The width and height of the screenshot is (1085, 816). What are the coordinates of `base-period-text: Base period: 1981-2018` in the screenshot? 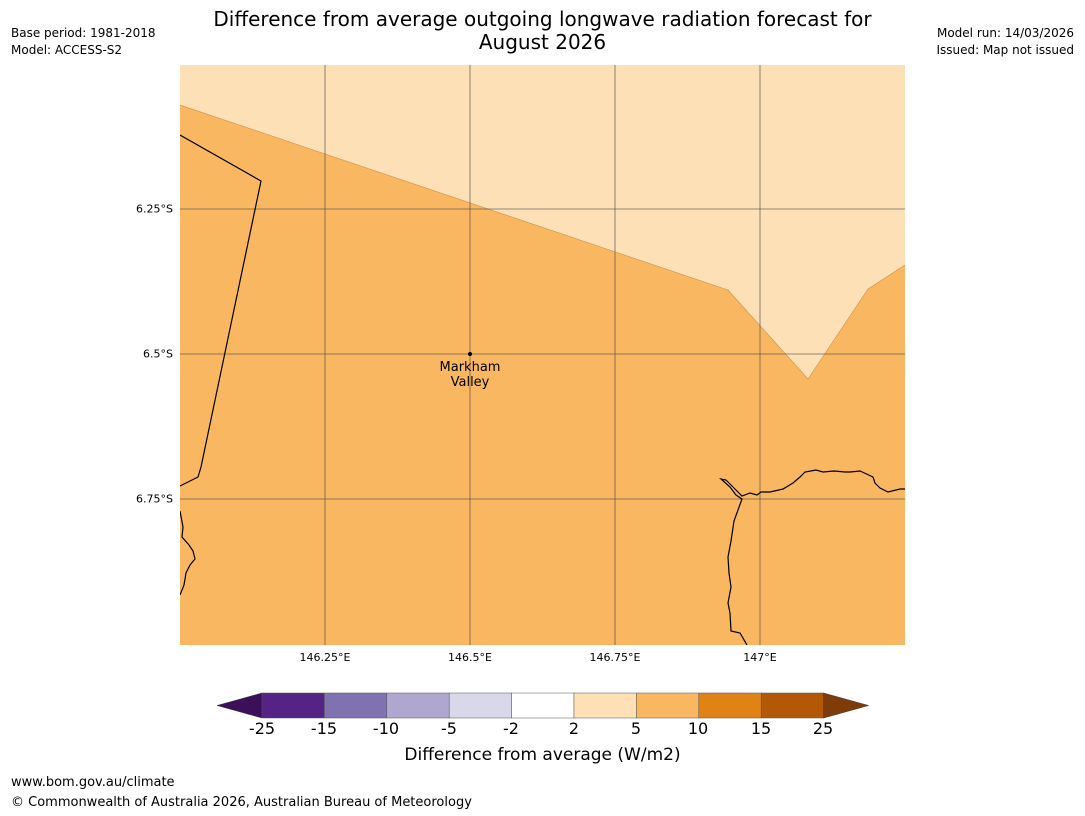 It's located at (83, 33).